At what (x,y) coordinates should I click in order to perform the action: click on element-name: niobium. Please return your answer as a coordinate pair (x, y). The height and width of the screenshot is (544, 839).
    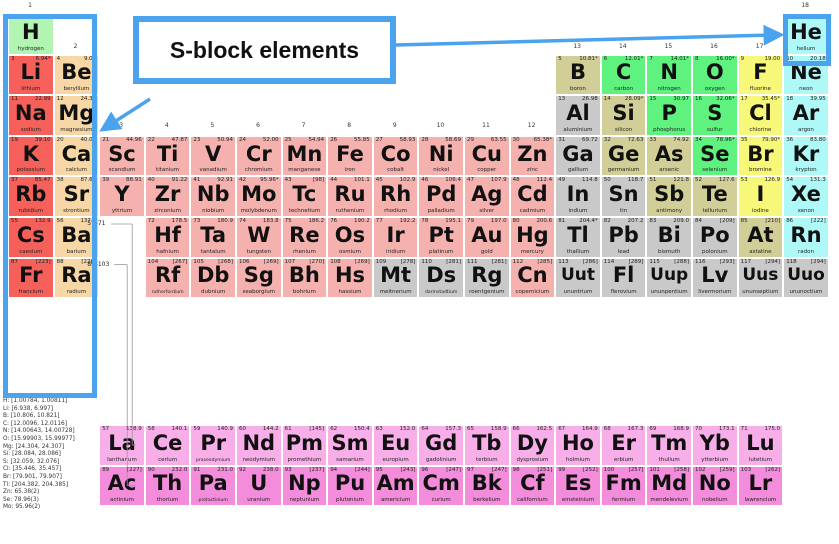
    Looking at the image, I should click on (213, 210).